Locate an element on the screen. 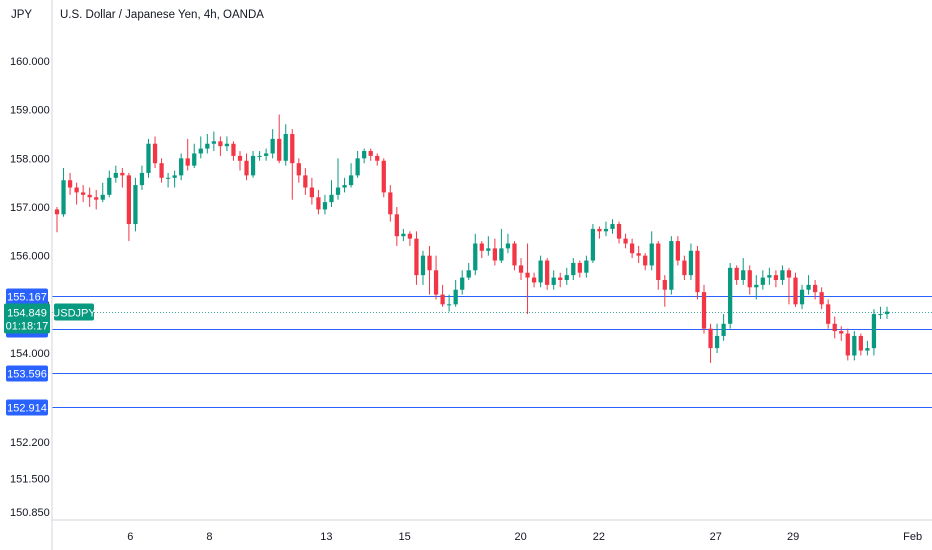 The height and width of the screenshot is (550, 932). y-tick-label: 160.000 is located at coordinates (30, 62).